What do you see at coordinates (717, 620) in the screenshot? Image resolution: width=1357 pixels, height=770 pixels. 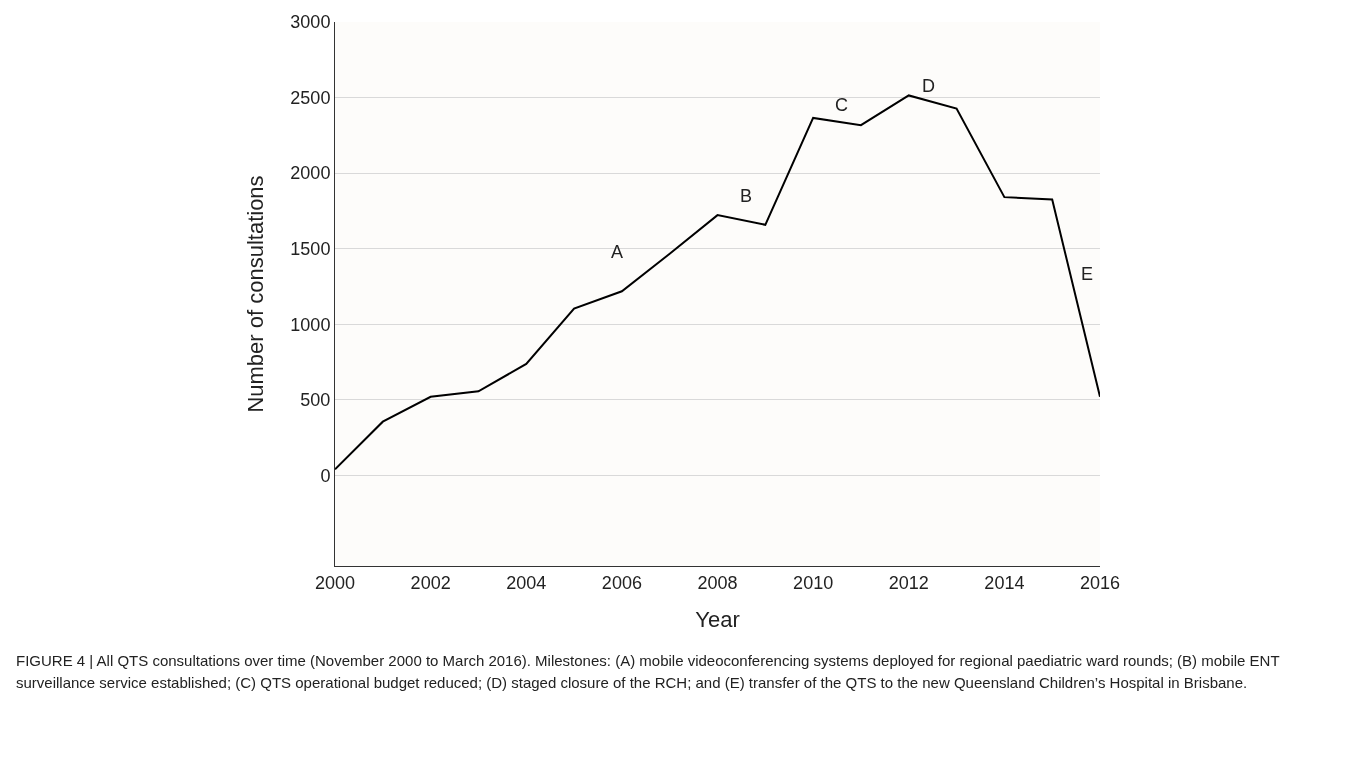 I see `x-axis-title: Year` at bounding box center [717, 620].